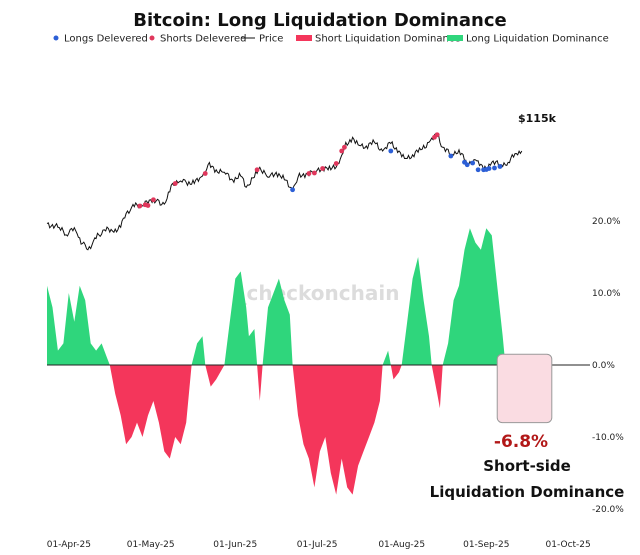  What do you see at coordinates (401, 545) in the screenshot?
I see `x-tick-4: 01-Aug-25` at bounding box center [401, 545].